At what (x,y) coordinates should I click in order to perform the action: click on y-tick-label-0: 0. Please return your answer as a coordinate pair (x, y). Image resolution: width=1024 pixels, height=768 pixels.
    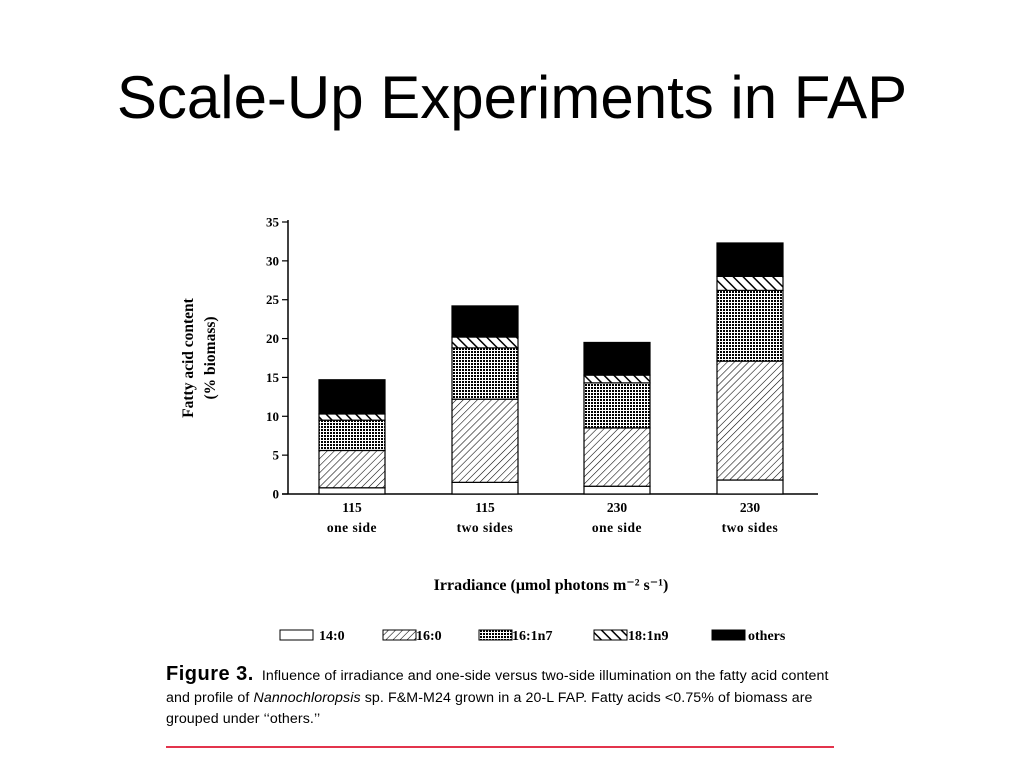
    Looking at the image, I should click on (276, 494).